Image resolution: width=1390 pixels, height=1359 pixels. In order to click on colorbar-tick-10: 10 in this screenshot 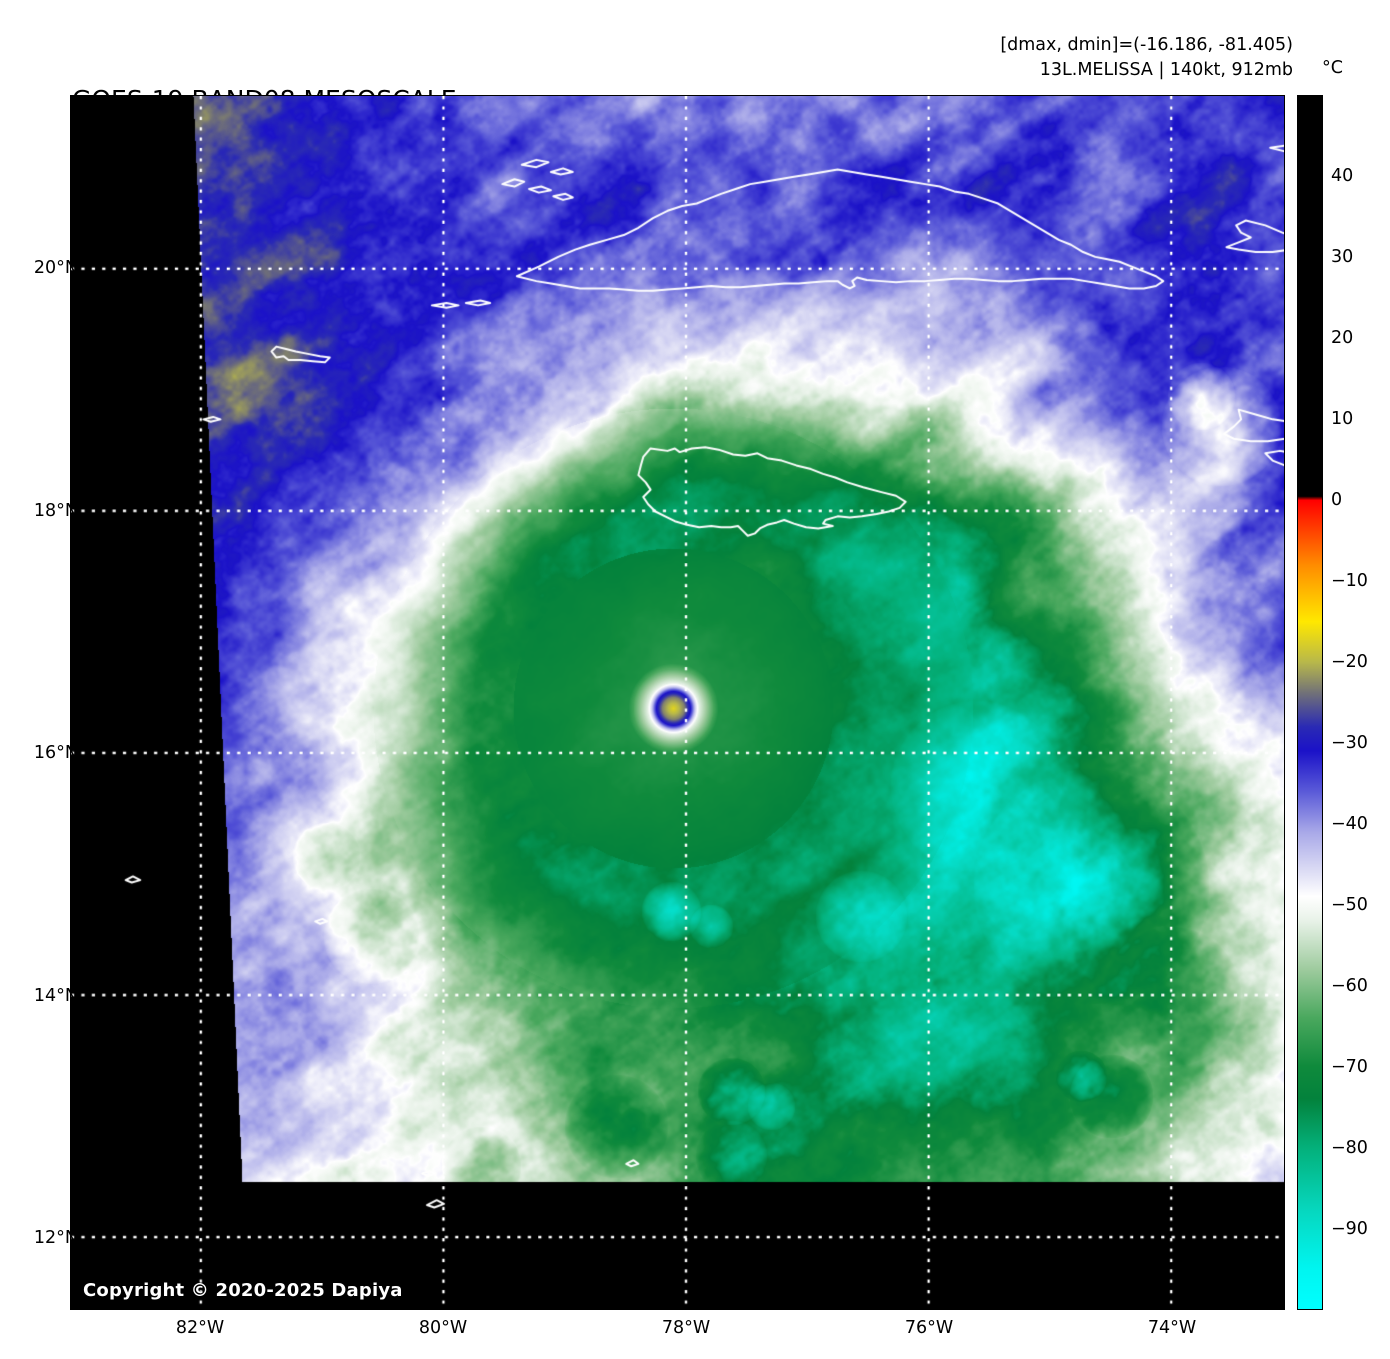, I will do `click(1342, 419)`.